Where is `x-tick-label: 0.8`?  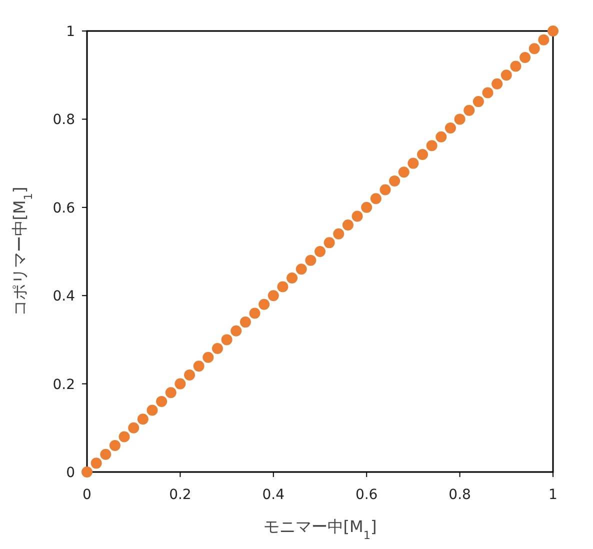 x-tick-label: 0.8 is located at coordinates (459, 495).